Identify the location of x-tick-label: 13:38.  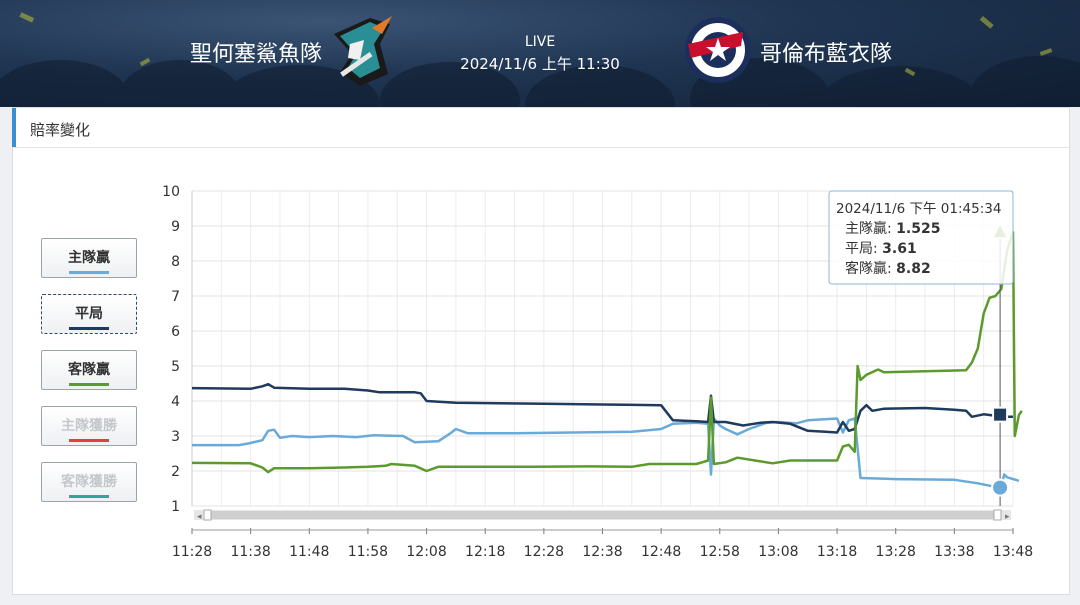
(954, 552).